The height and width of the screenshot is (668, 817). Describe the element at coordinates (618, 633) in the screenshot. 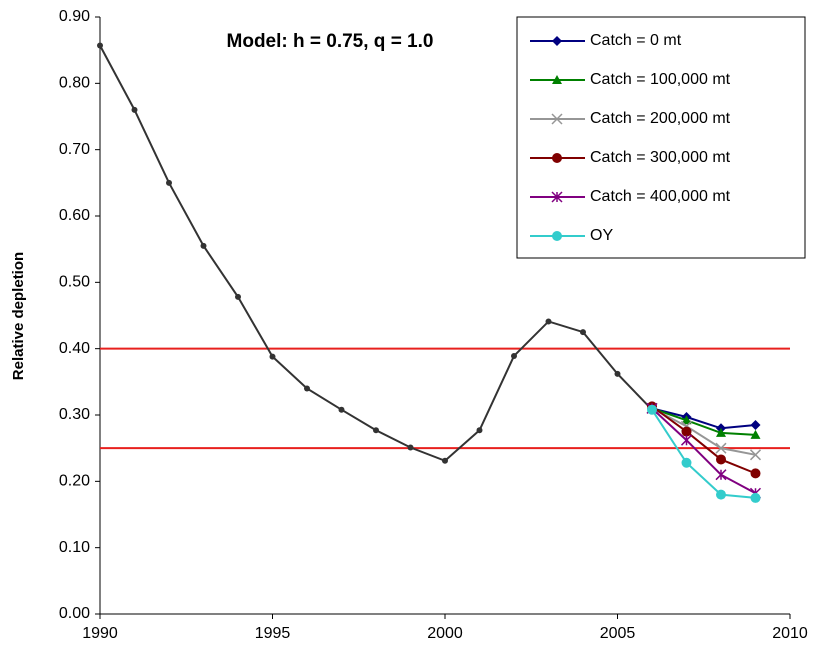

I see `x-tick-label: 2005` at that location.